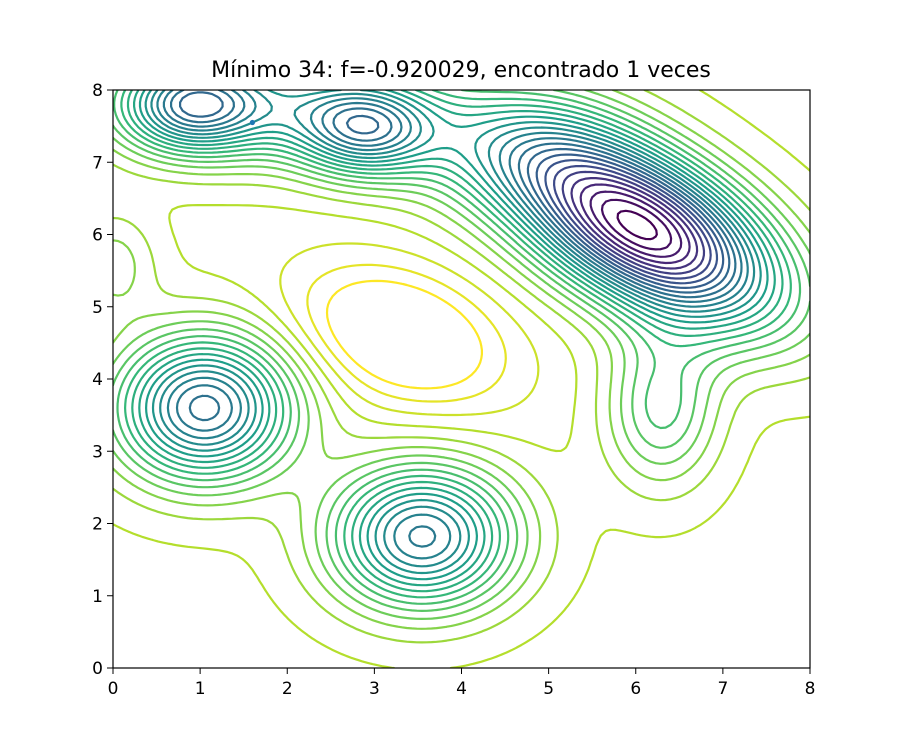 Image resolution: width=900 pixels, height=750 pixels. I want to click on x-tick-label: 5, so click(548, 689).